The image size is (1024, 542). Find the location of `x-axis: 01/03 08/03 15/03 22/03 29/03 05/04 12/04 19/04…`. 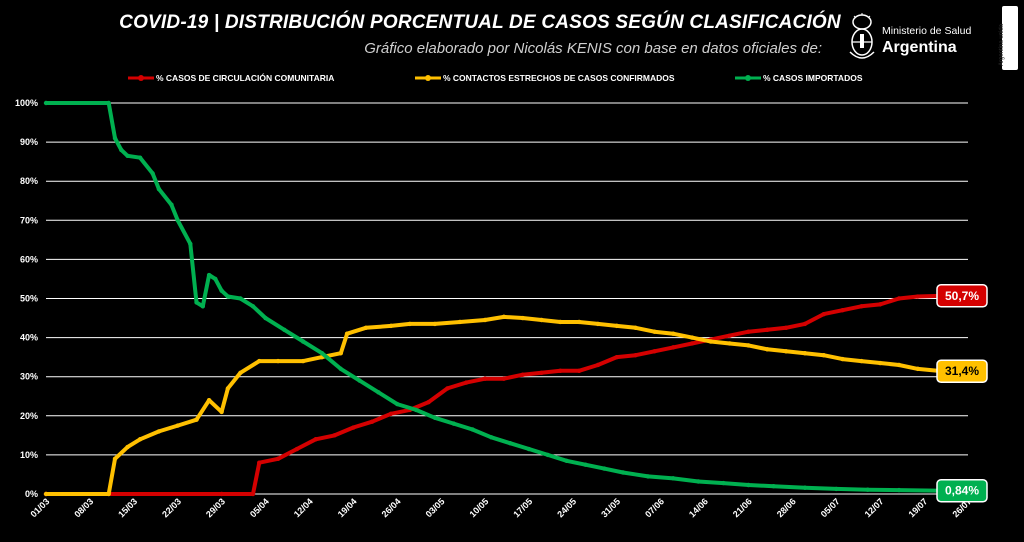

x-axis: 01/03 08/03 15/03 22/03 29/03 05/04 12/04 19/04… is located at coordinates (500, 507).